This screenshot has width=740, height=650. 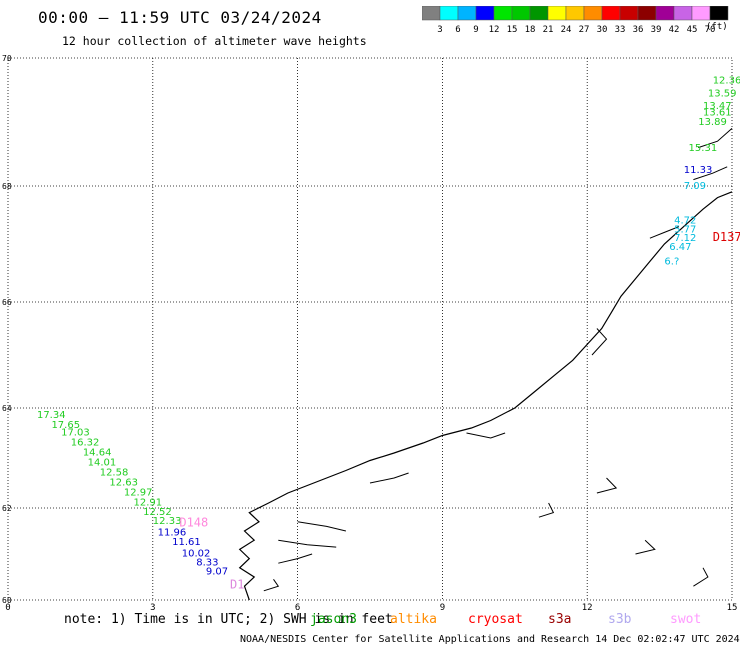 What do you see at coordinates (297, 607) in the screenshot?
I see `x-tick-label: 6` at bounding box center [297, 607].